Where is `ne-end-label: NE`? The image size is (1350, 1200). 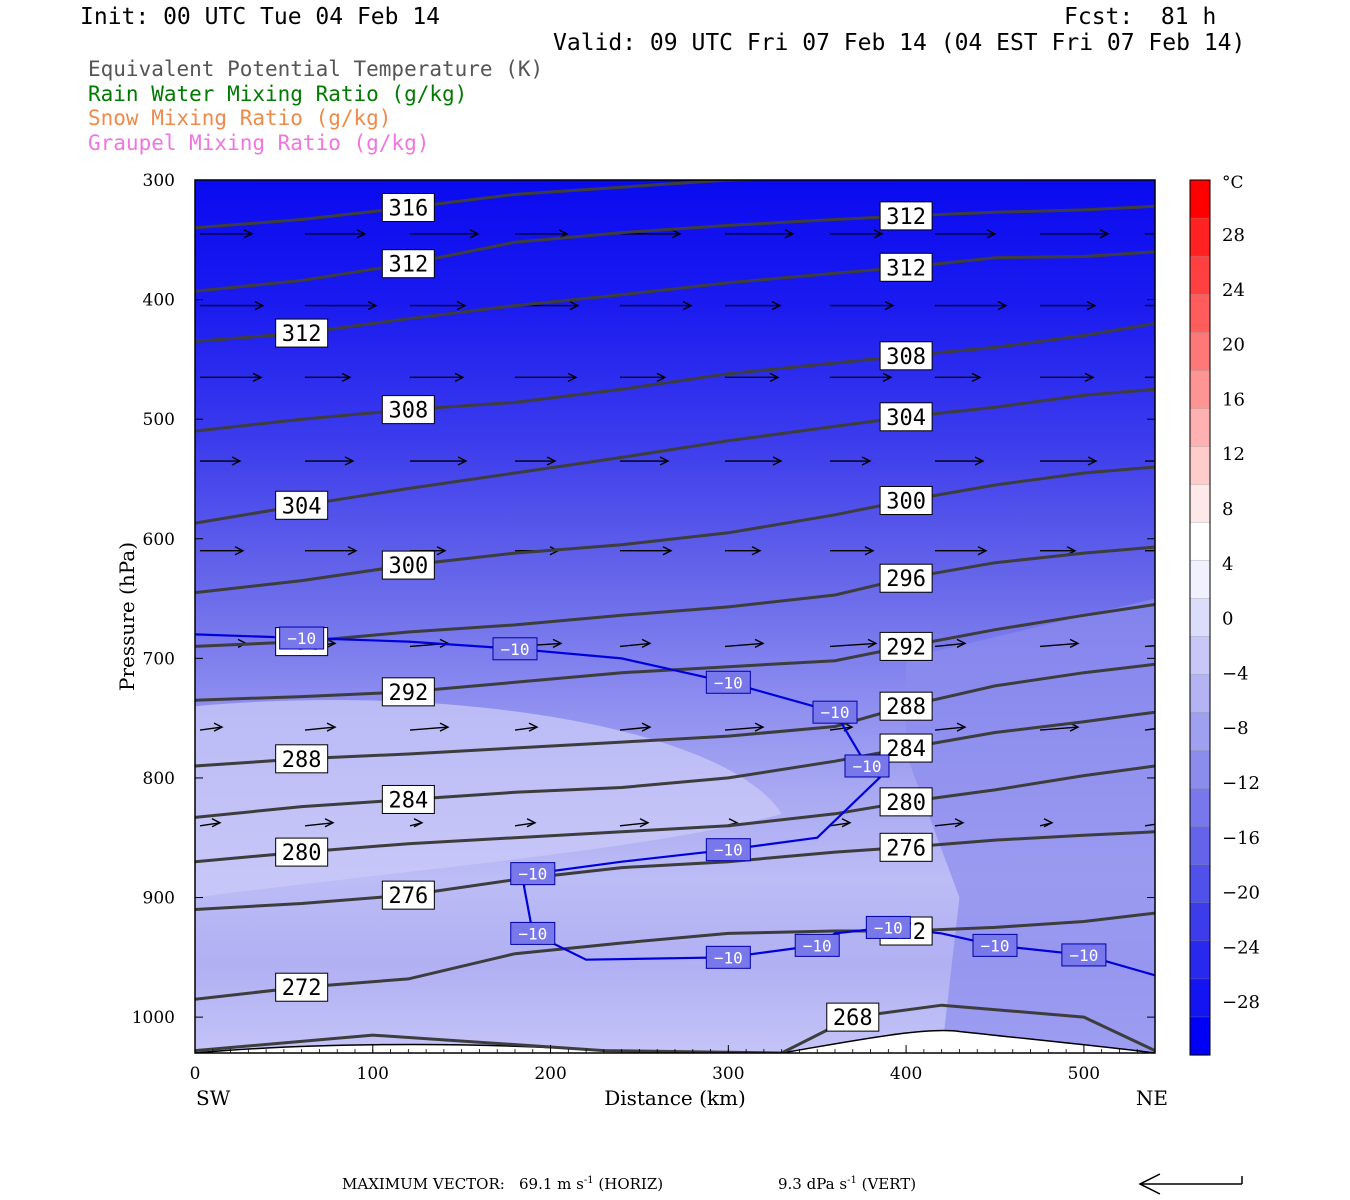 ne-end-label: NE is located at coordinates (1152, 1098).